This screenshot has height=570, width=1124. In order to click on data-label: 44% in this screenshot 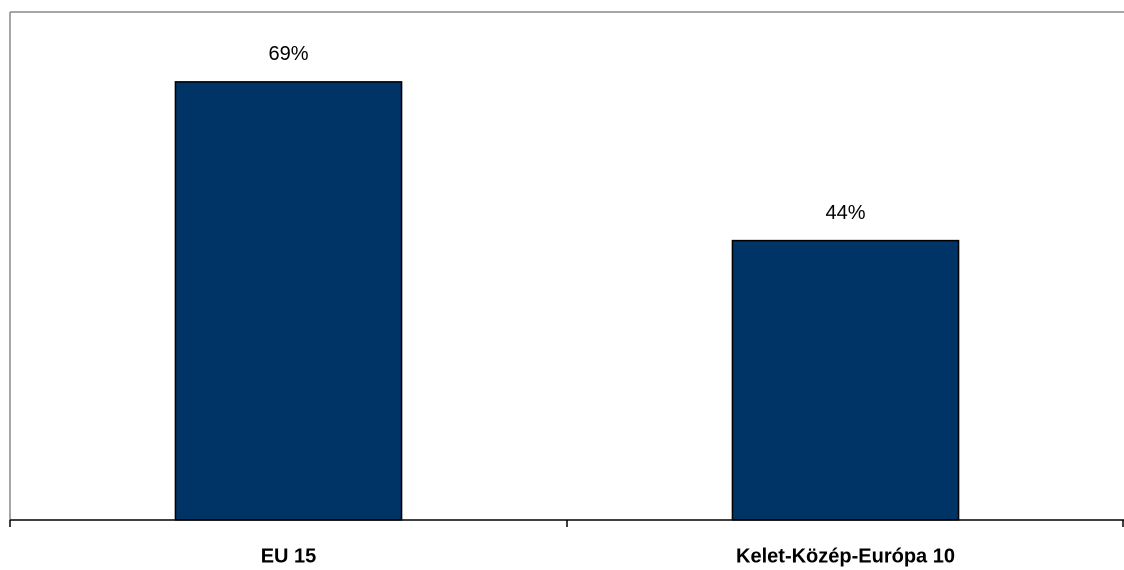, I will do `click(845, 213)`.